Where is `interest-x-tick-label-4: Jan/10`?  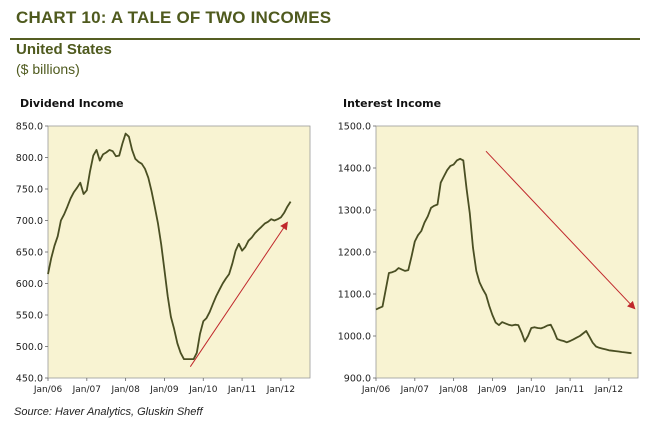 interest-x-tick-label-4: Jan/10 is located at coordinates (531, 390).